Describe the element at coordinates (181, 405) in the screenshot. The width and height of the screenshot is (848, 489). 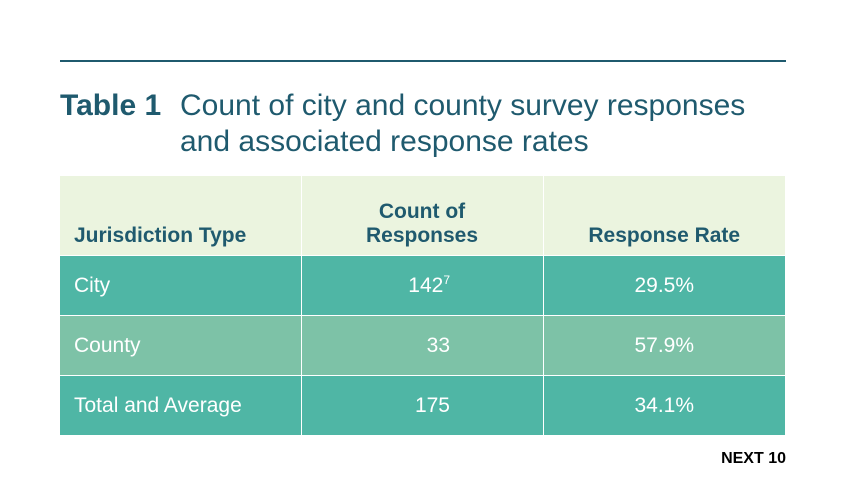
I see `cell-jurisdiction: Total and Average` at that location.